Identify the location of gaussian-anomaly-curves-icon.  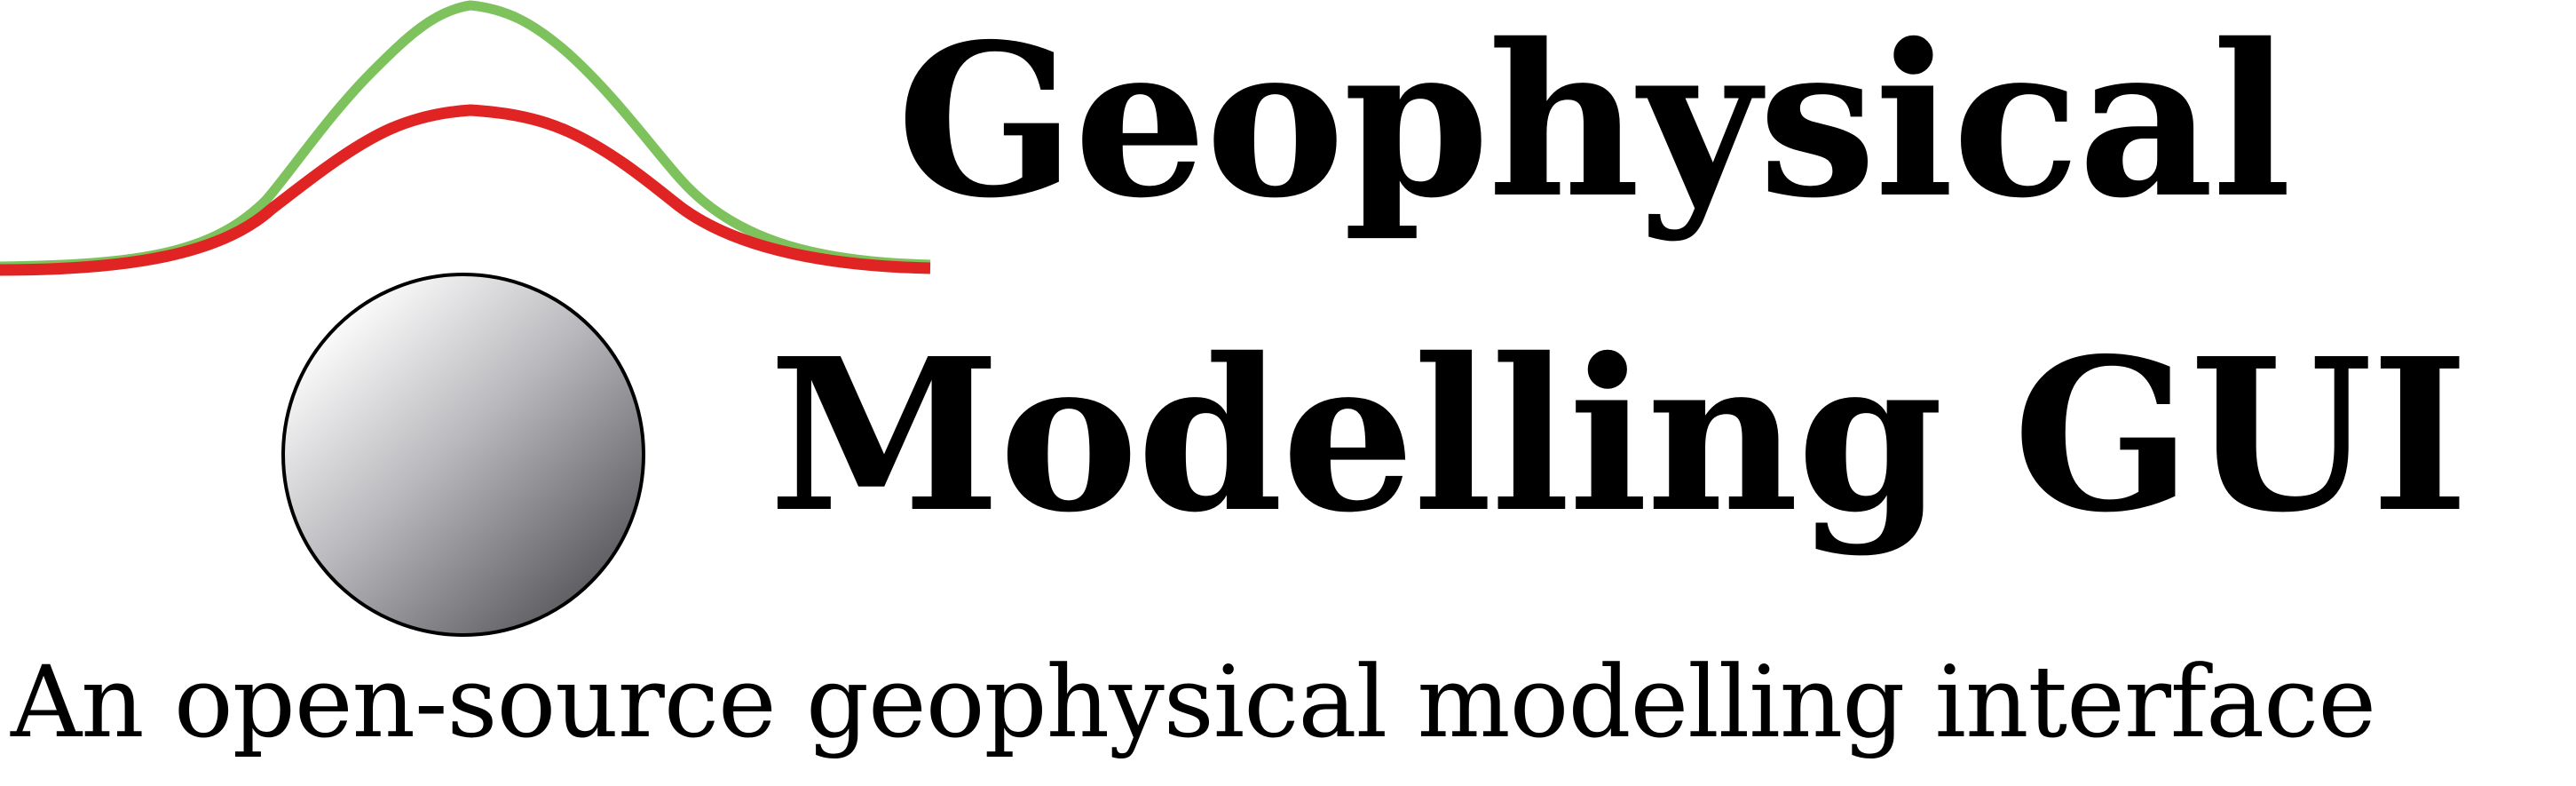
(465, 138).